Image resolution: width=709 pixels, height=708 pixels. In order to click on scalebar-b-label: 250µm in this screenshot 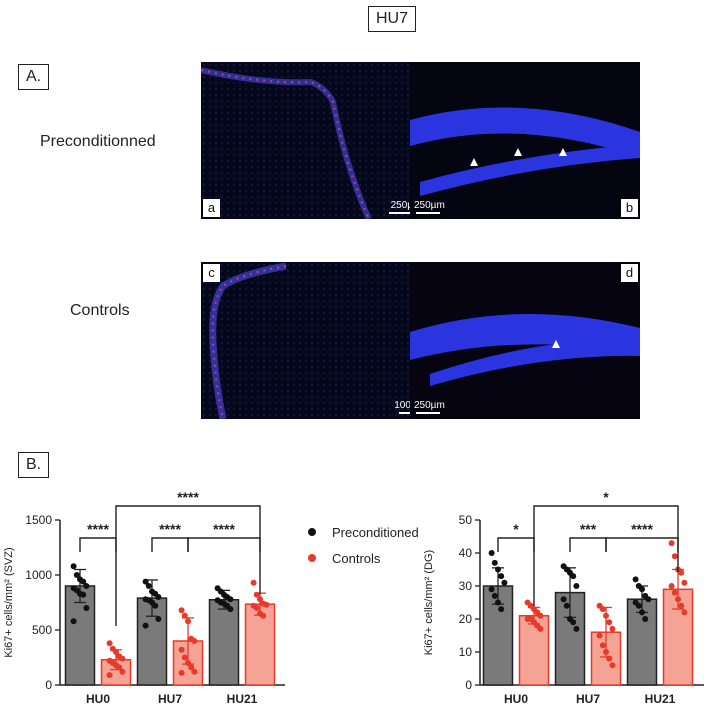, I will do `click(429, 205)`.